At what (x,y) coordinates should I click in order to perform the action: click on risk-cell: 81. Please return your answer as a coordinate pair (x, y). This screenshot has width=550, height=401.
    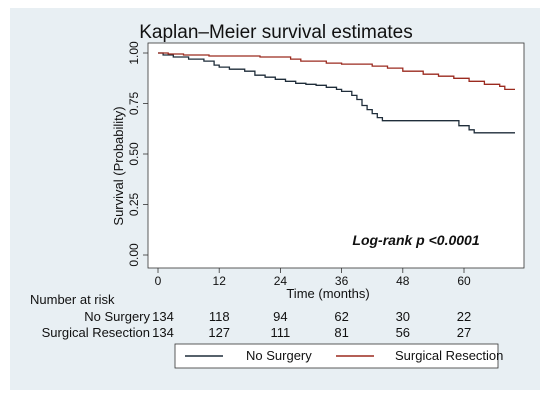
    Looking at the image, I should click on (341, 332).